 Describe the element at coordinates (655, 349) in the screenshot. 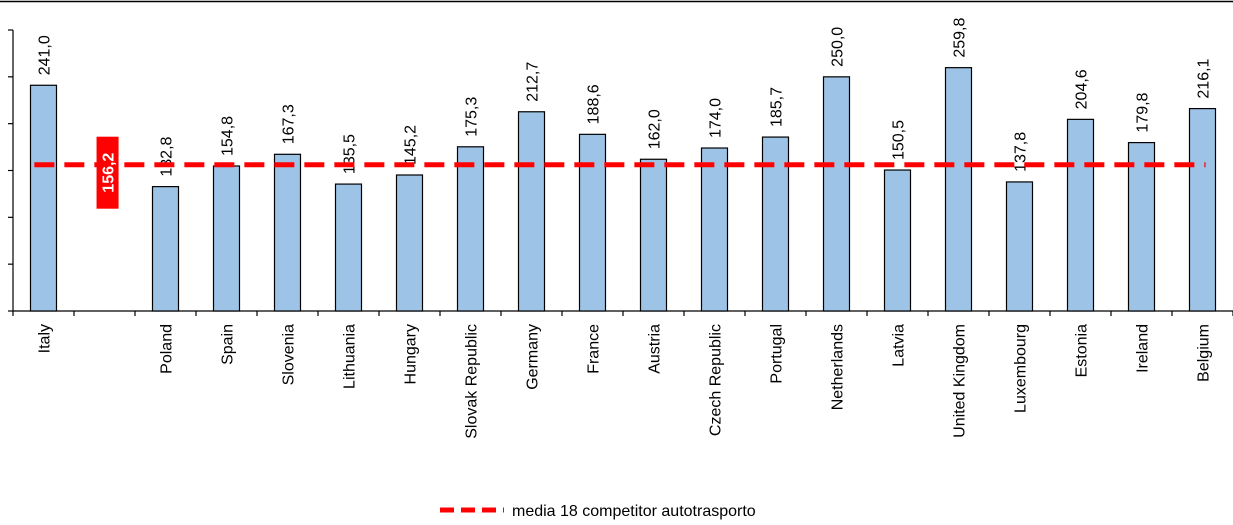

I see `category-tick-label: Austria` at that location.